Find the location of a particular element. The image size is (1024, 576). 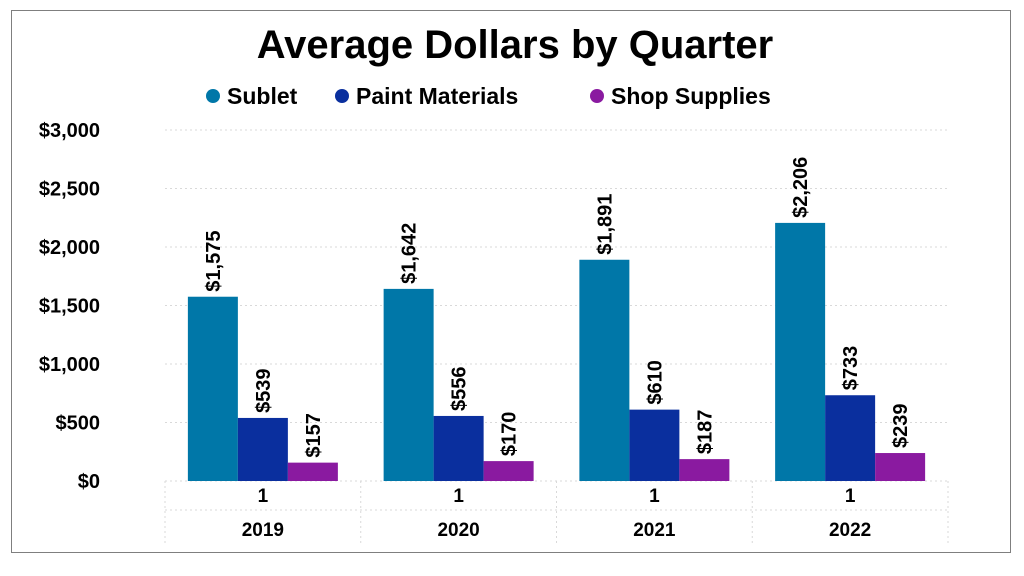

legend-label-2: Shop Supplies is located at coordinates (691, 96).